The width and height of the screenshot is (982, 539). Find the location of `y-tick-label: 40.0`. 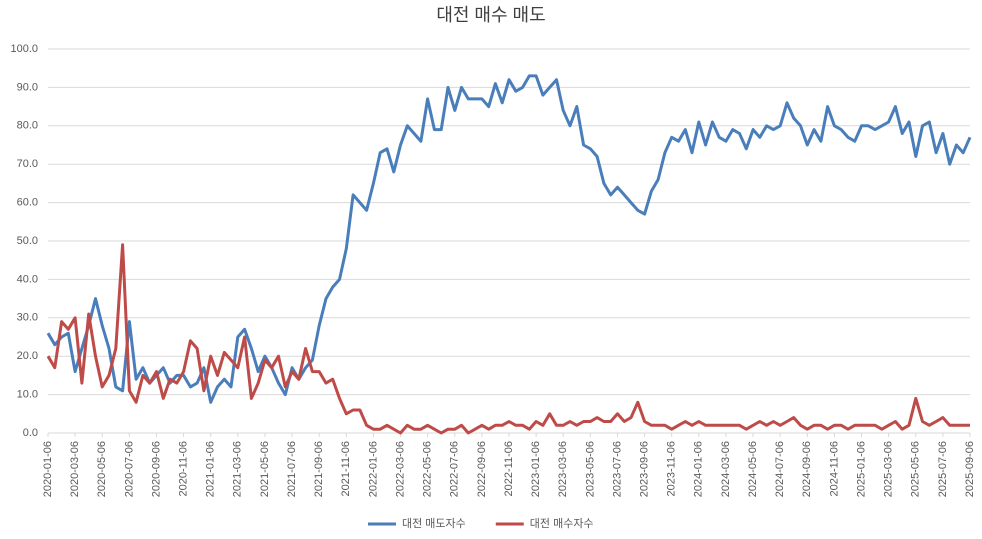

y-tick-label: 40.0 is located at coordinates (27, 279).